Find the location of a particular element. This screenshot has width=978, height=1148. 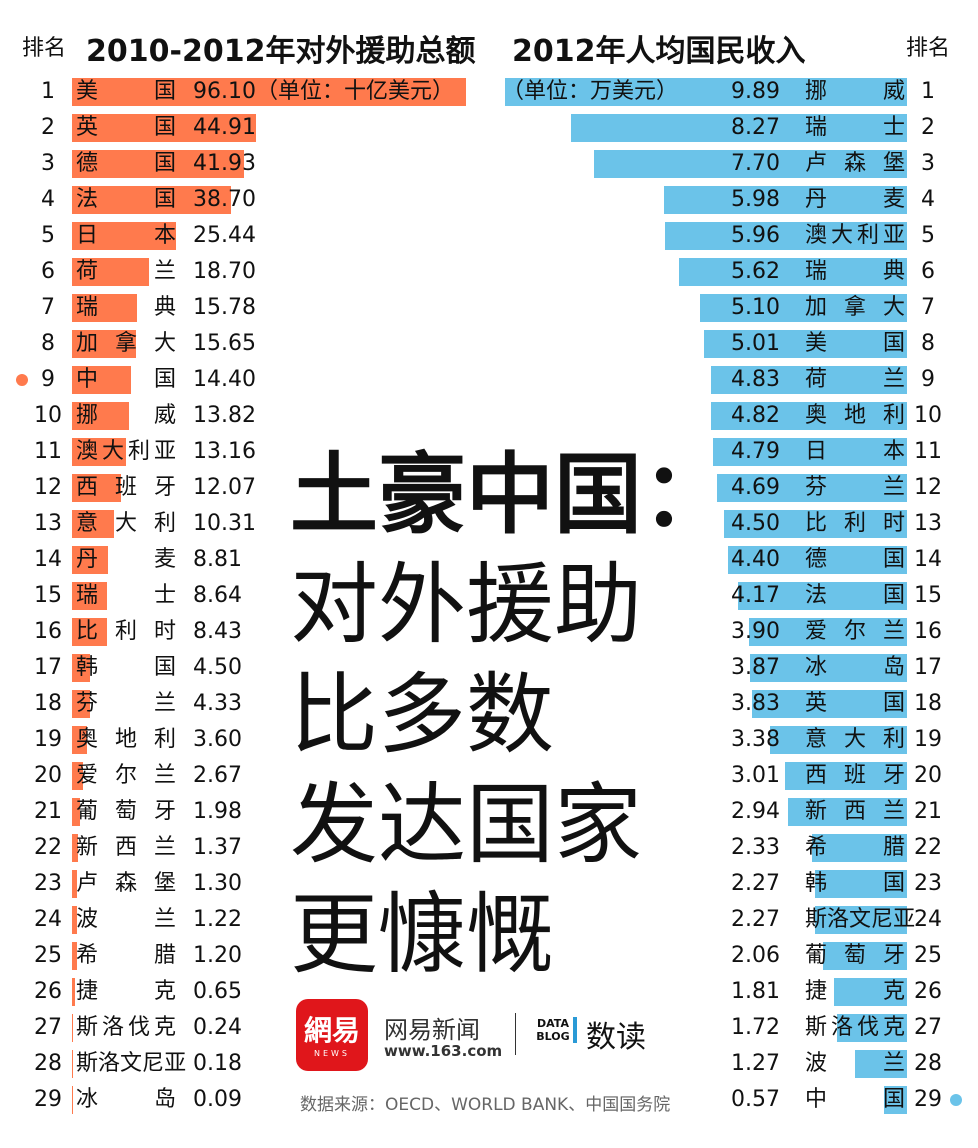

name-char: 森 is located at coordinates (854, 163).